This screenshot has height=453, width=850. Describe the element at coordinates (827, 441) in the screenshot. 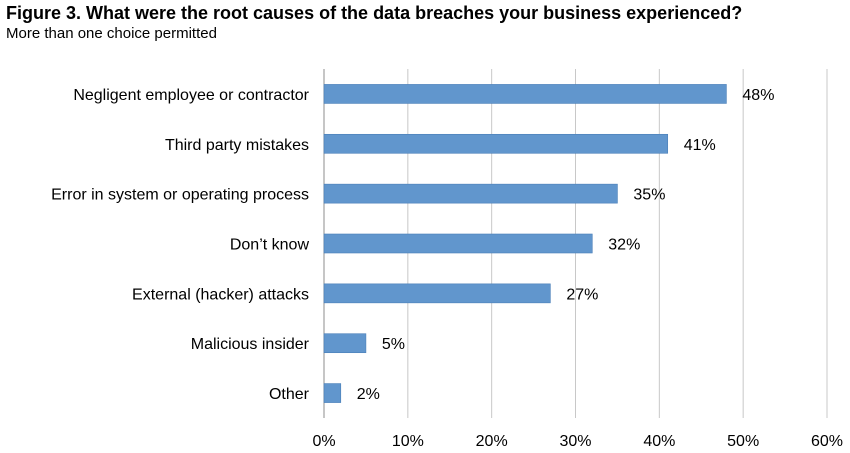

I see `x-tick-label: 60%` at that location.